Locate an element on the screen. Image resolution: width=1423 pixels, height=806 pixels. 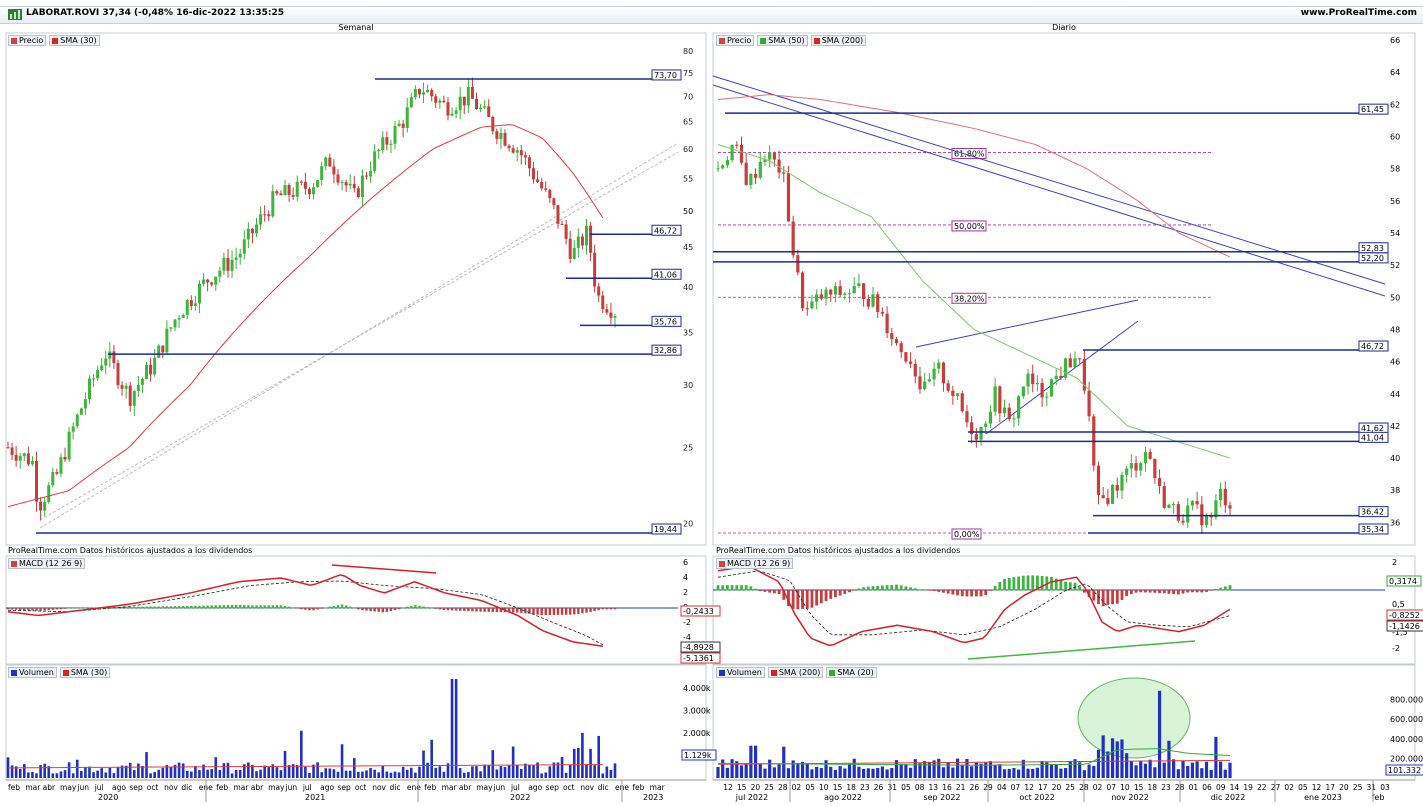
daily-price-legend: Precio SMA (50) SMA (200) is located at coordinates (791, 40).